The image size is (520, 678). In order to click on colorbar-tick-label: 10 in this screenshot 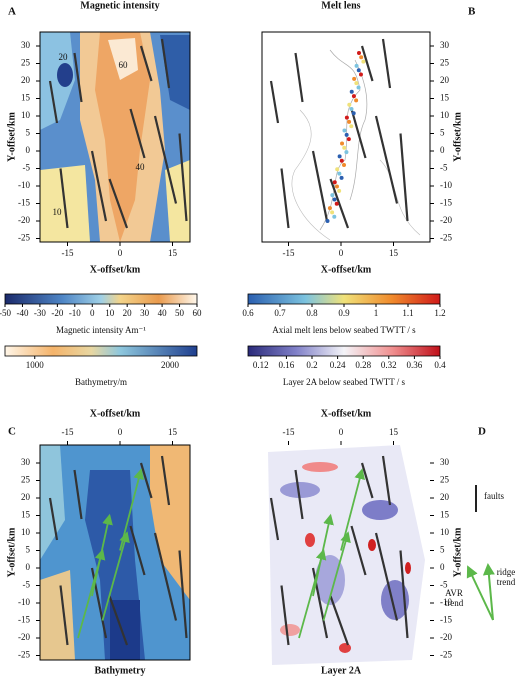, I will do `click(110, 313)`.